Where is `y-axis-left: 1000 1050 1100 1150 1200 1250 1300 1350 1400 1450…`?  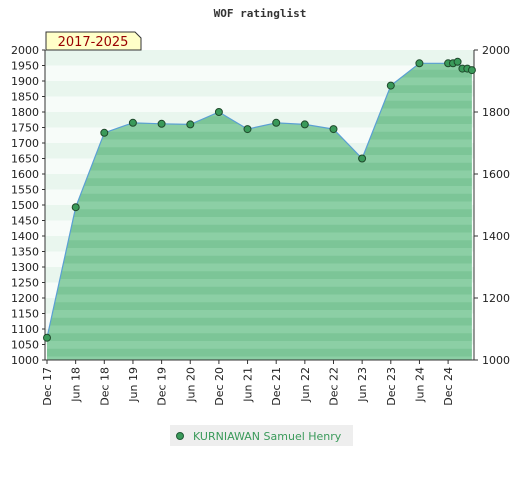 y-axis-left: 1000 1050 1100 1150 1200 1250 1300 1350 1400 1450… is located at coordinates (28, 205).